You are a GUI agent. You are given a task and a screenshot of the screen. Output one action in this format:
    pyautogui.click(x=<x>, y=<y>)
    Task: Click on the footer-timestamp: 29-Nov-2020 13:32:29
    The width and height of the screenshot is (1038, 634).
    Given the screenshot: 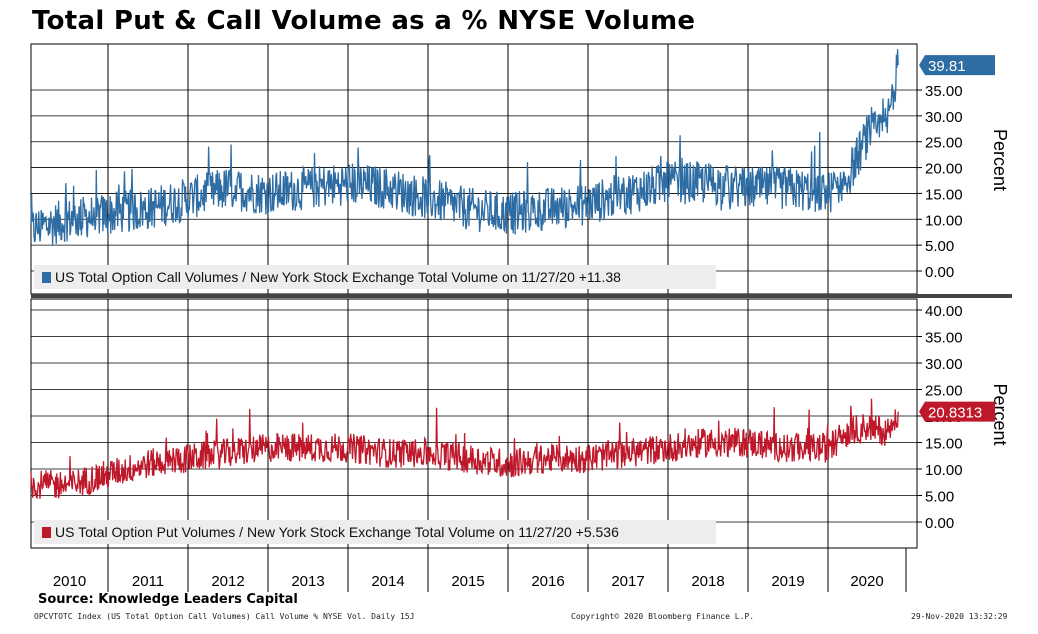 What is the action you would take?
    pyautogui.click(x=959, y=616)
    